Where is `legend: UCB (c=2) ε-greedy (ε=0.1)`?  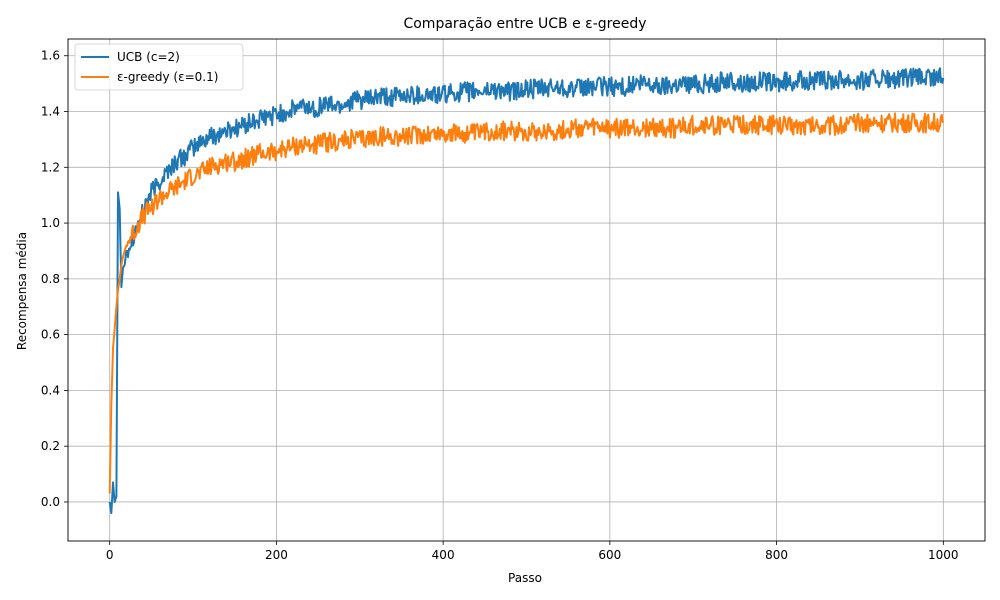
legend: UCB (c=2) ε-greedy (ε=0.1) is located at coordinates (159, 67).